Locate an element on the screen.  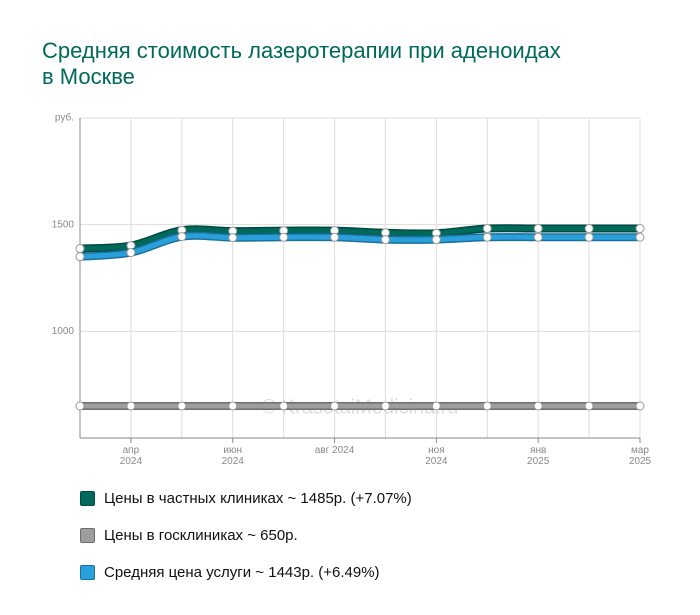
x-tick-label: янв 2025 is located at coordinates (538, 456).